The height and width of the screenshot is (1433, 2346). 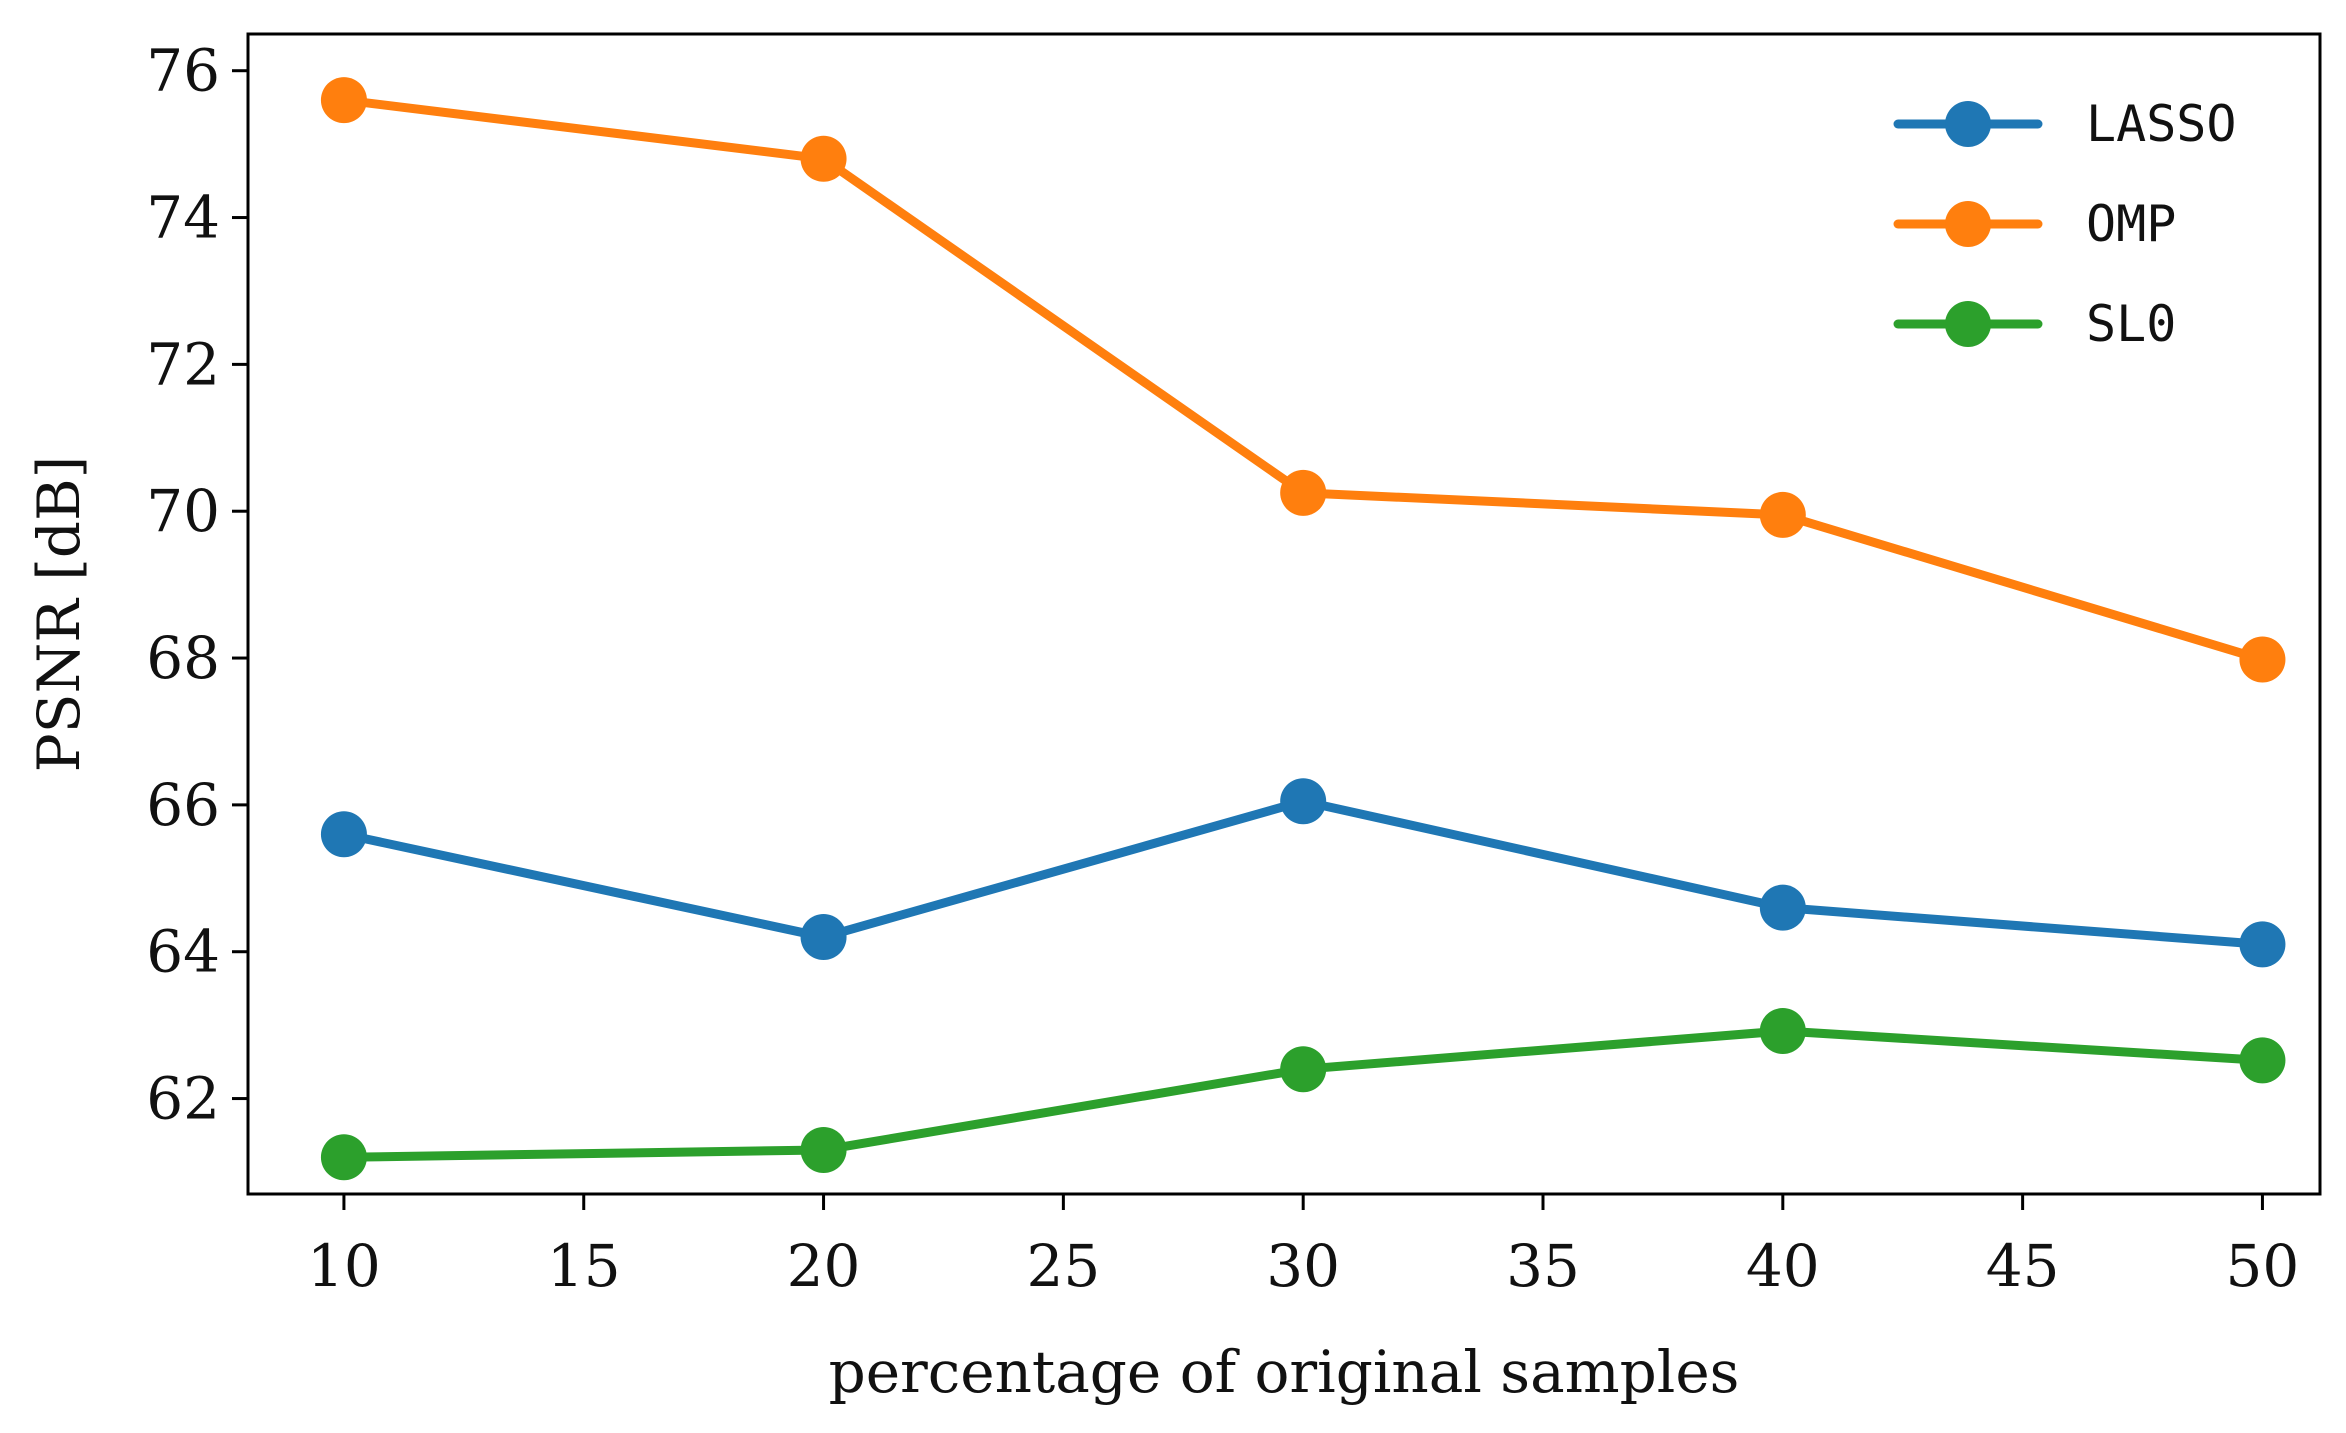 I want to click on y-tick-label: 62, so click(x=183, y=1099).